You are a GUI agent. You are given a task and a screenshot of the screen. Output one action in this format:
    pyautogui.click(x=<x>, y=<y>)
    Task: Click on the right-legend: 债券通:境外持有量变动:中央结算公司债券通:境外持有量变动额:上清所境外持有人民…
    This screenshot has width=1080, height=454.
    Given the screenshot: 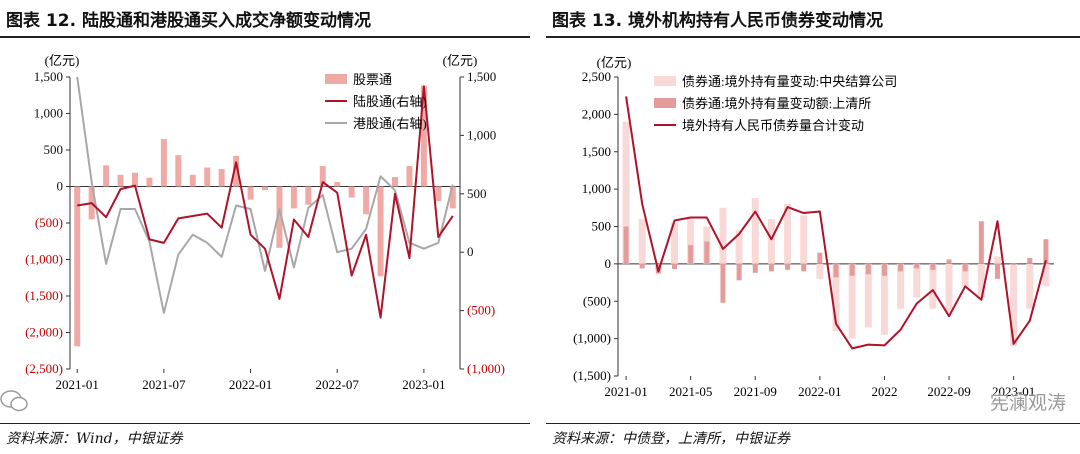 What is the action you would take?
    pyautogui.click(x=775, y=103)
    